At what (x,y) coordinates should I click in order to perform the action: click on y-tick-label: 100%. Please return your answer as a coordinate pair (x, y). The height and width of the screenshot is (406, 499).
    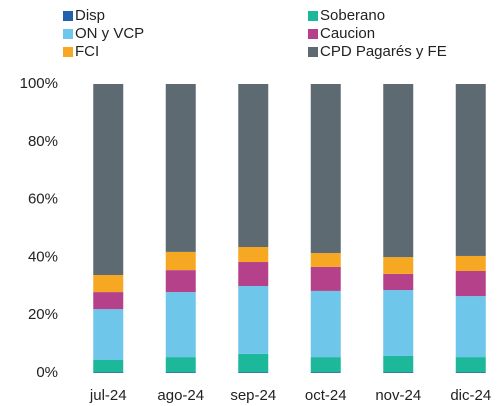
    Looking at the image, I should click on (39, 83).